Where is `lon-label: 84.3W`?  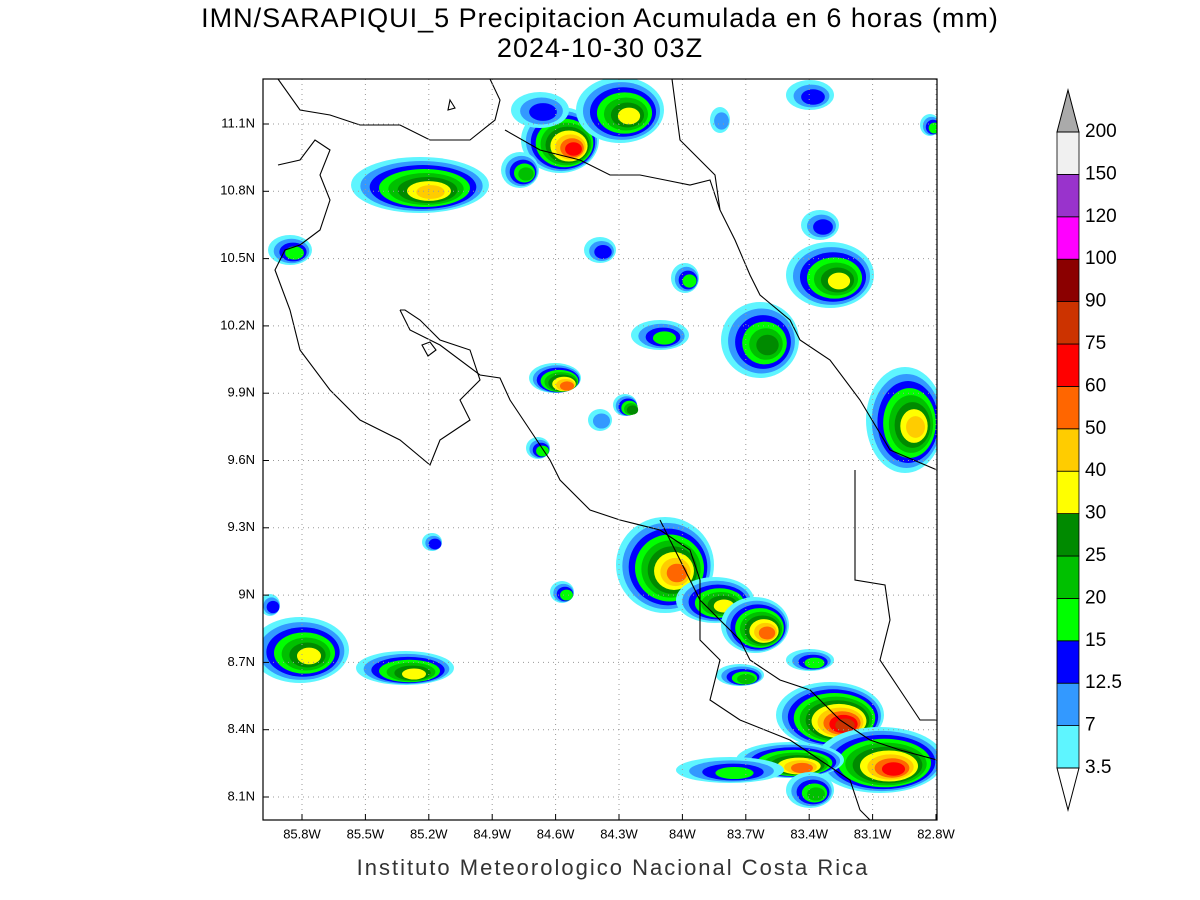 lon-label: 84.3W is located at coordinates (619, 833).